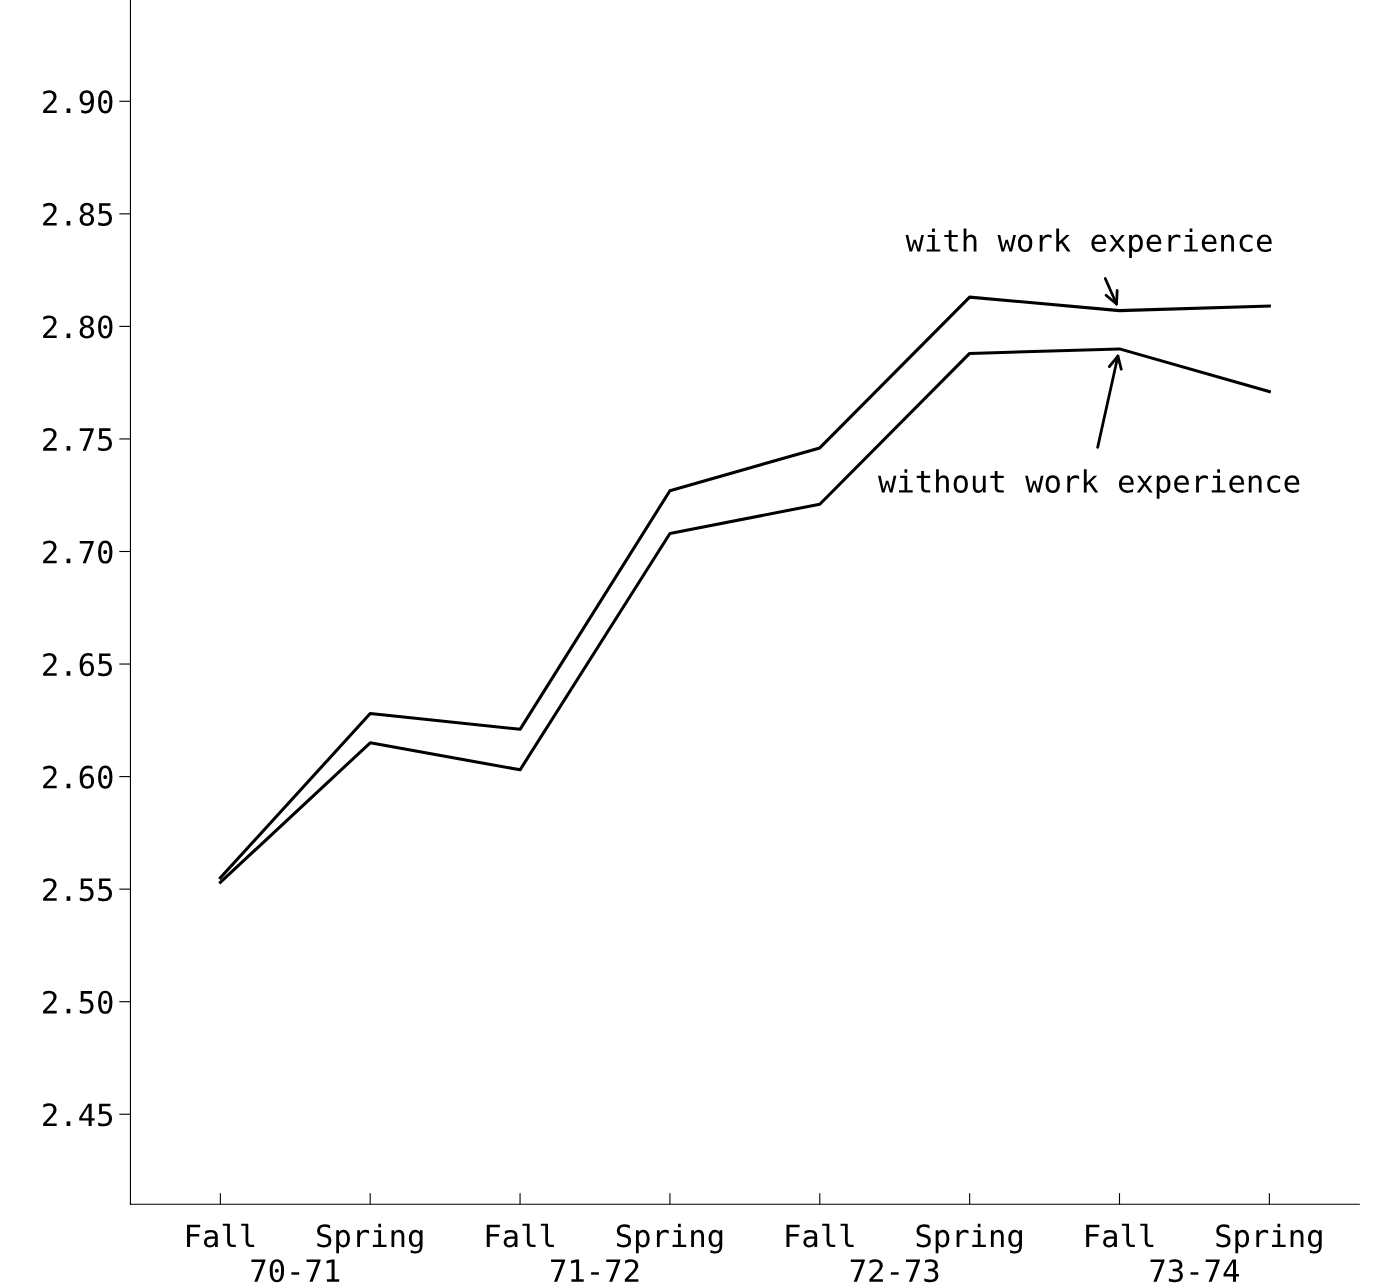 The image size is (1373, 1288). I want to click on y-tick-label: 2.55, so click(78, 890).